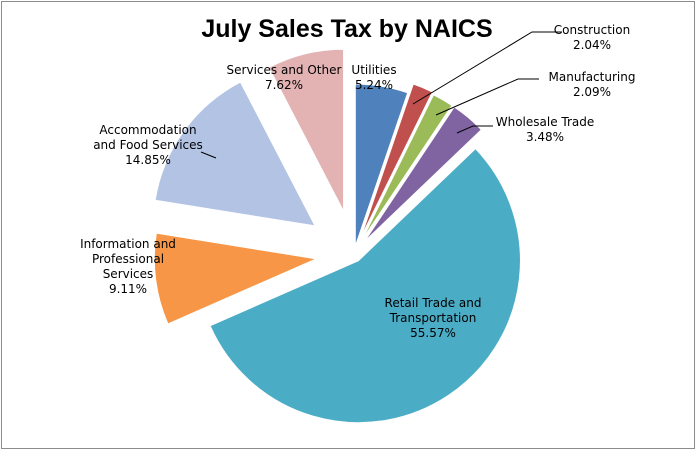 This screenshot has width=696, height=451. Describe the element at coordinates (148, 160) in the screenshot. I see `slice-value: 14.85%` at that location.